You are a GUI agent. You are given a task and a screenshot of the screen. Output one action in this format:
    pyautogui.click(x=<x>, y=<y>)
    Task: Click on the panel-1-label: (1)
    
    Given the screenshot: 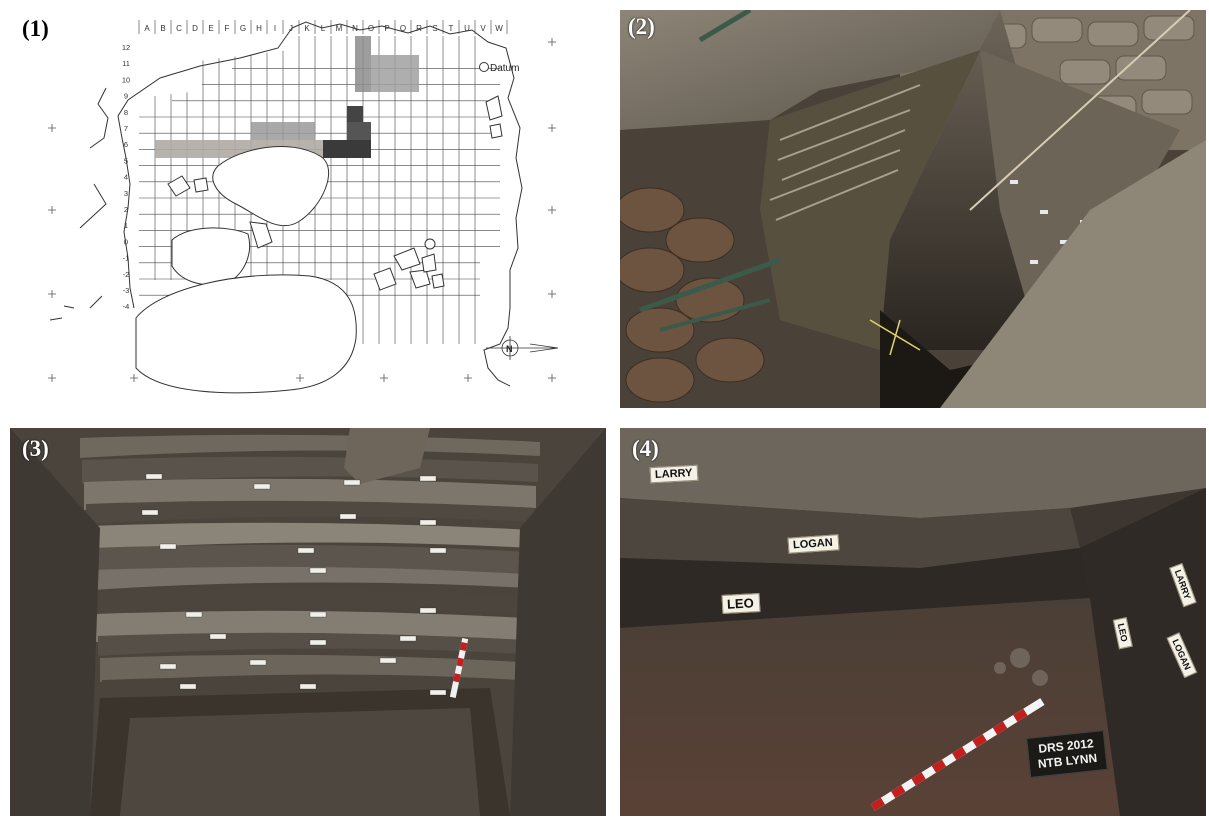 What is the action you would take?
    pyautogui.click(x=35, y=28)
    